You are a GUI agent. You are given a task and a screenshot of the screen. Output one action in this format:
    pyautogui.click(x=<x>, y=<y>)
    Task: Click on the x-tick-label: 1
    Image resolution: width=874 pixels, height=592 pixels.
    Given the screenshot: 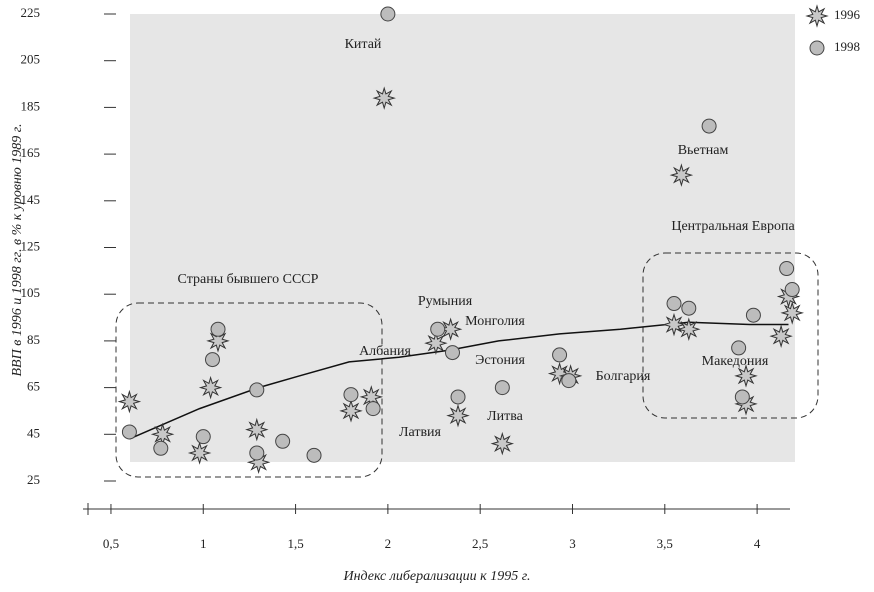 What is the action you would take?
    pyautogui.click(x=203, y=543)
    